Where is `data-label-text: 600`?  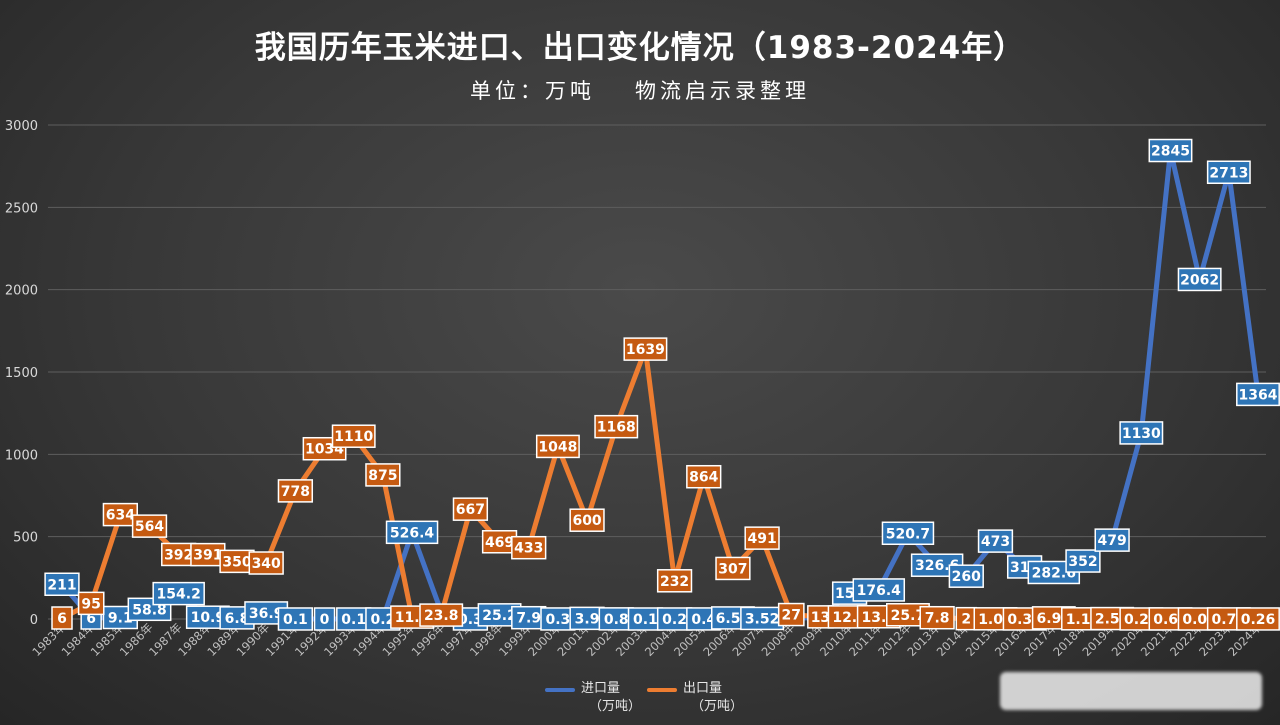 data-label-text: 600 is located at coordinates (586, 521).